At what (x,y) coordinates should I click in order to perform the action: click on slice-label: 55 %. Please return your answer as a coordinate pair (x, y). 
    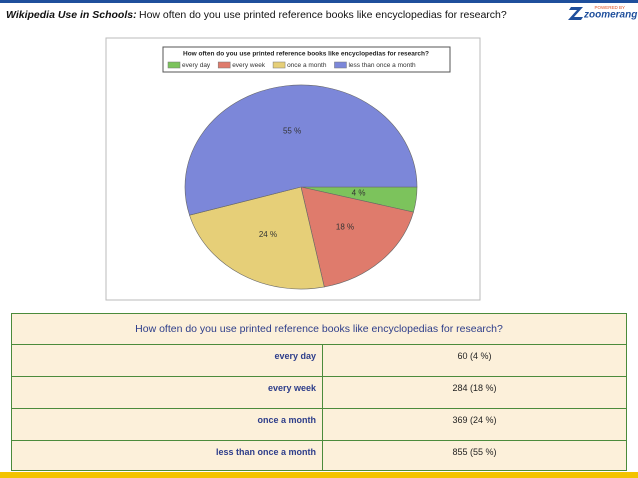
    Looking at the image, I should click on (292, 131).